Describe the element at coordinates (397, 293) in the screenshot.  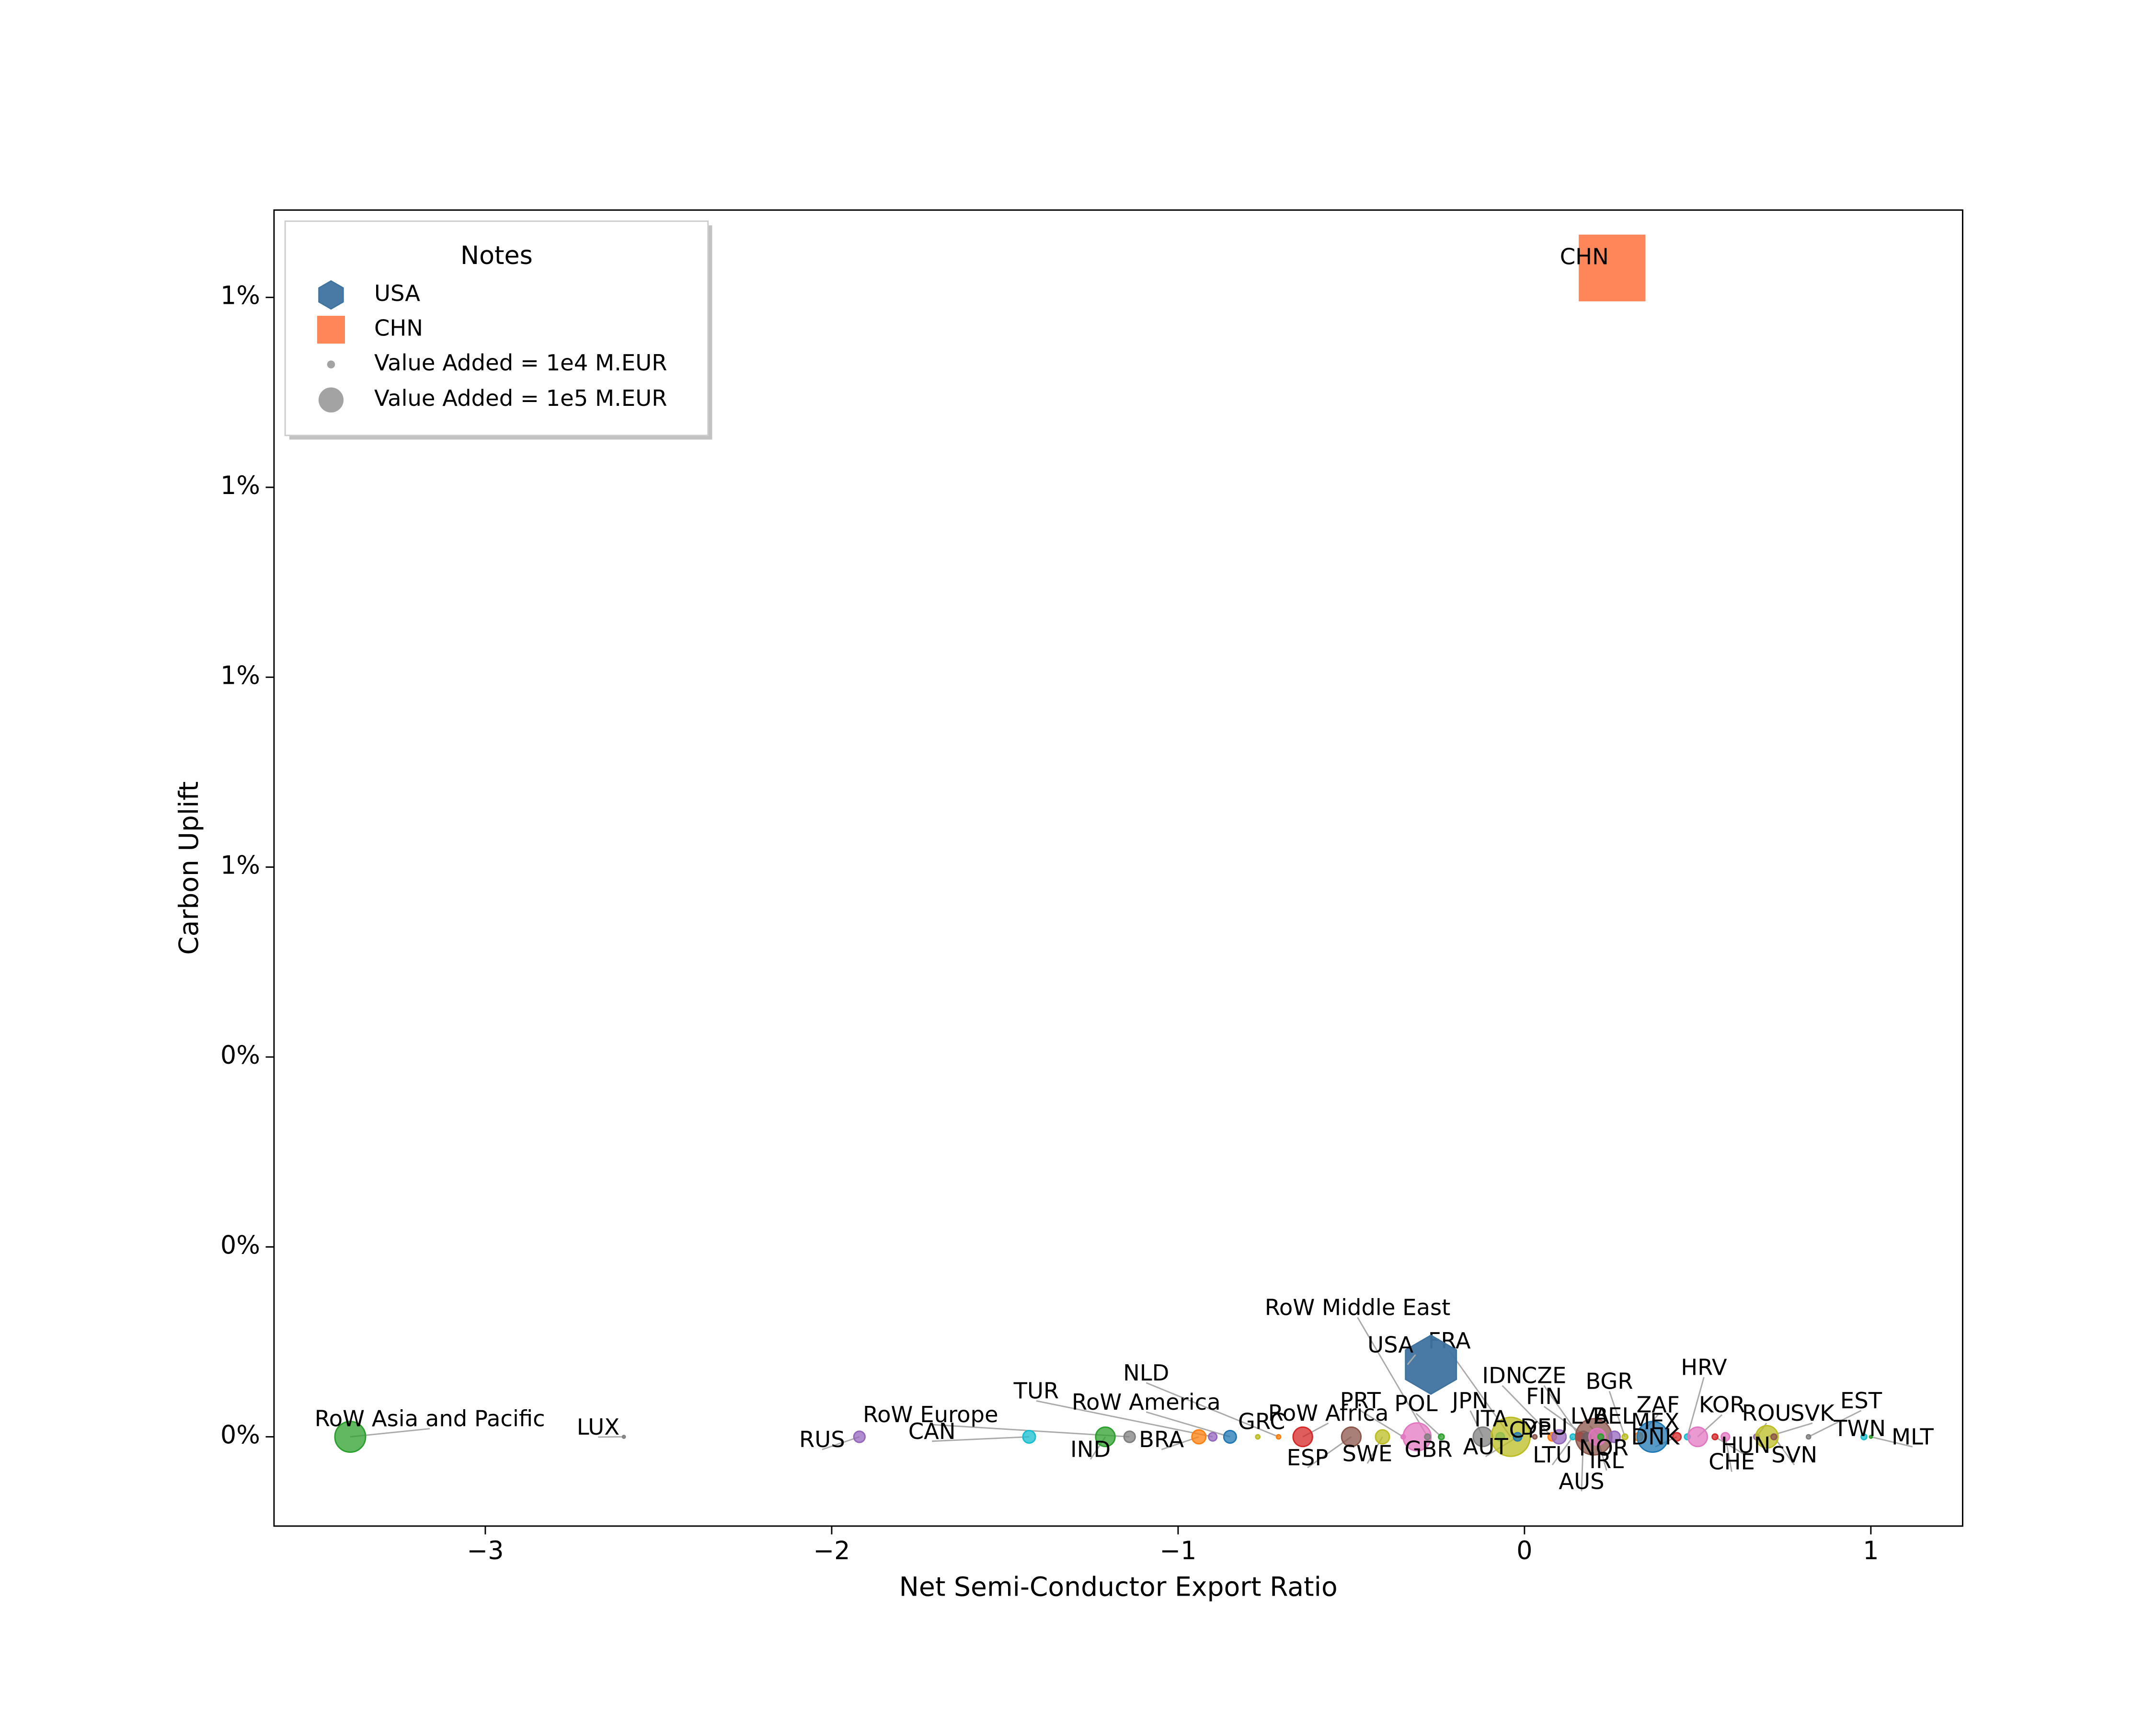
I see `legend-label: USA` at that location.